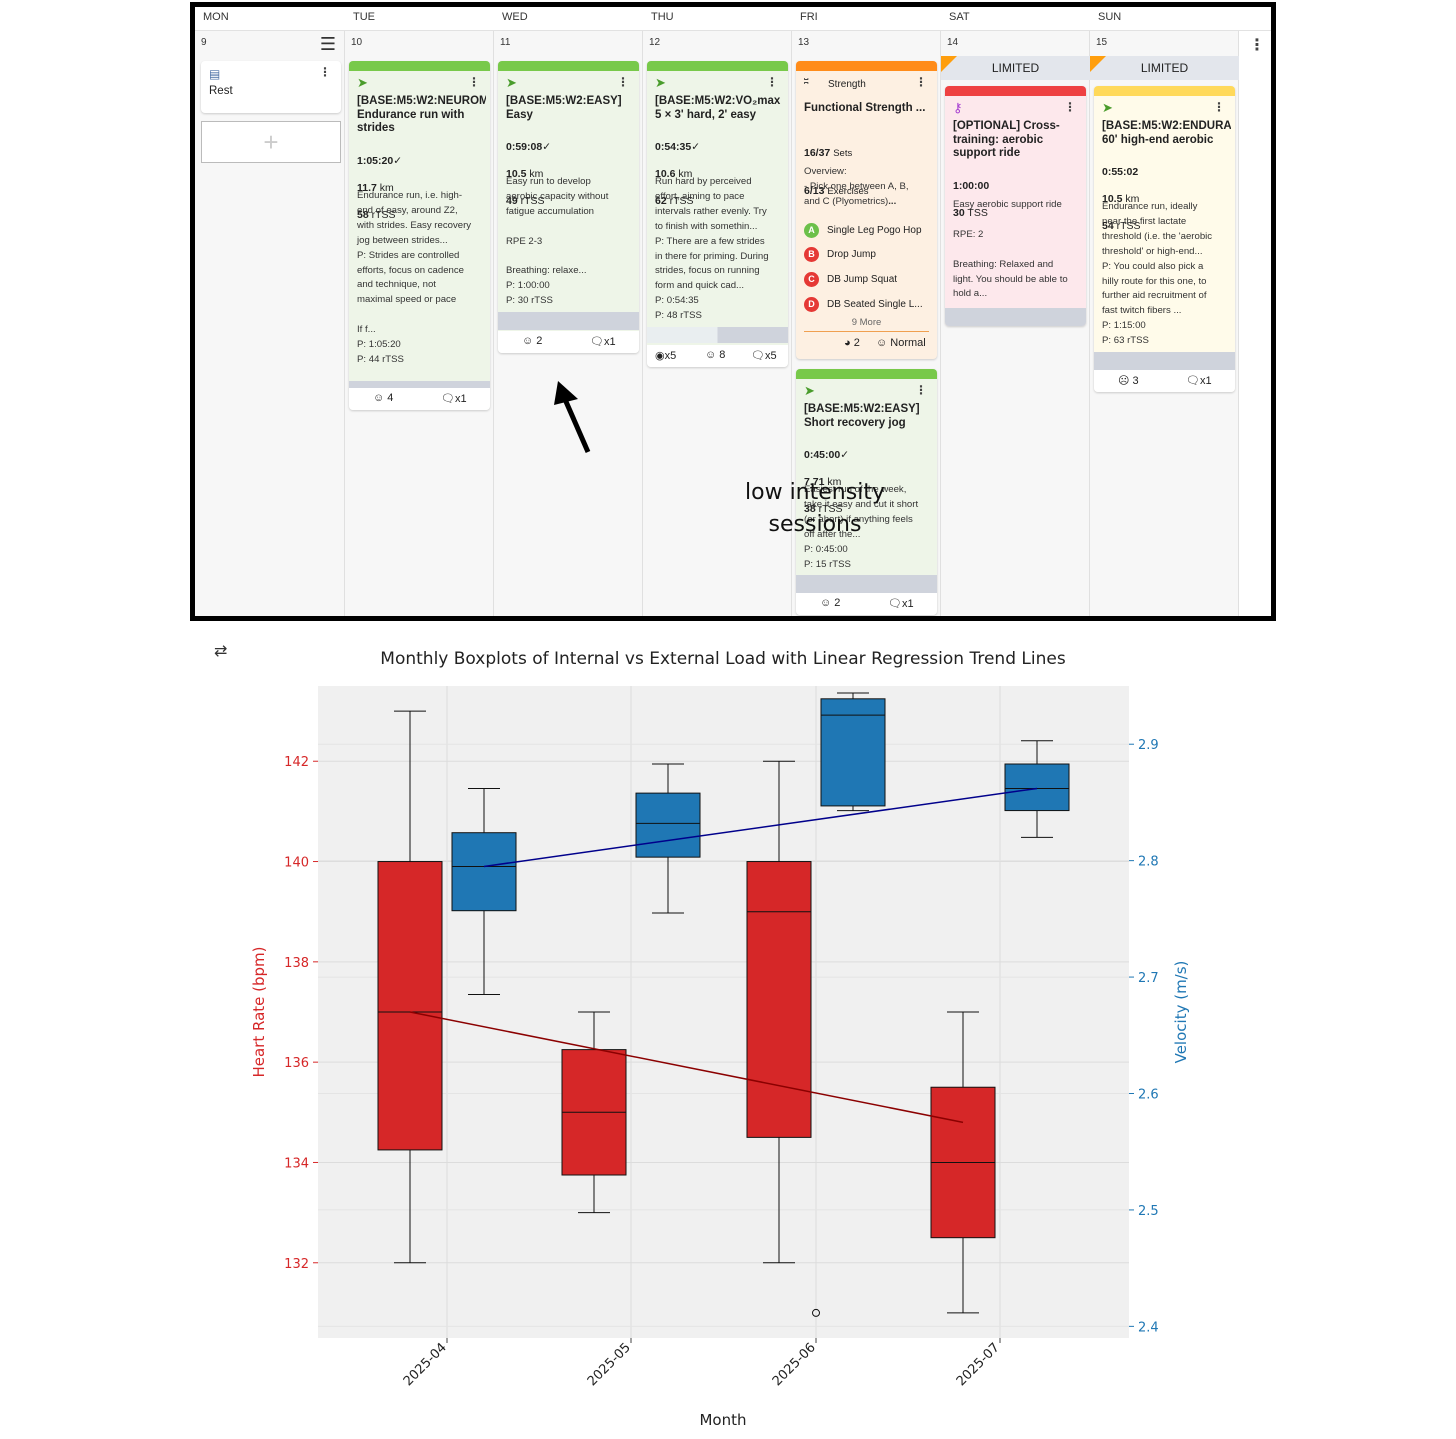  Describe the element at coordinates (221, 651) in the screenshot. I see `tune-icon: ⇄` at that location.